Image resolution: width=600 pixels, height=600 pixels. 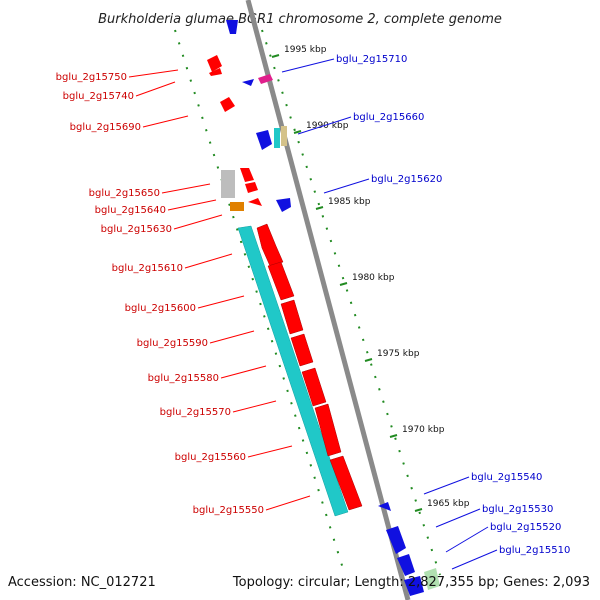 What do you see at coordinates (195, 412) in the screenshot?
I see `forward-gene-label: bglu_2g15570` at bounding box center [195, 412].